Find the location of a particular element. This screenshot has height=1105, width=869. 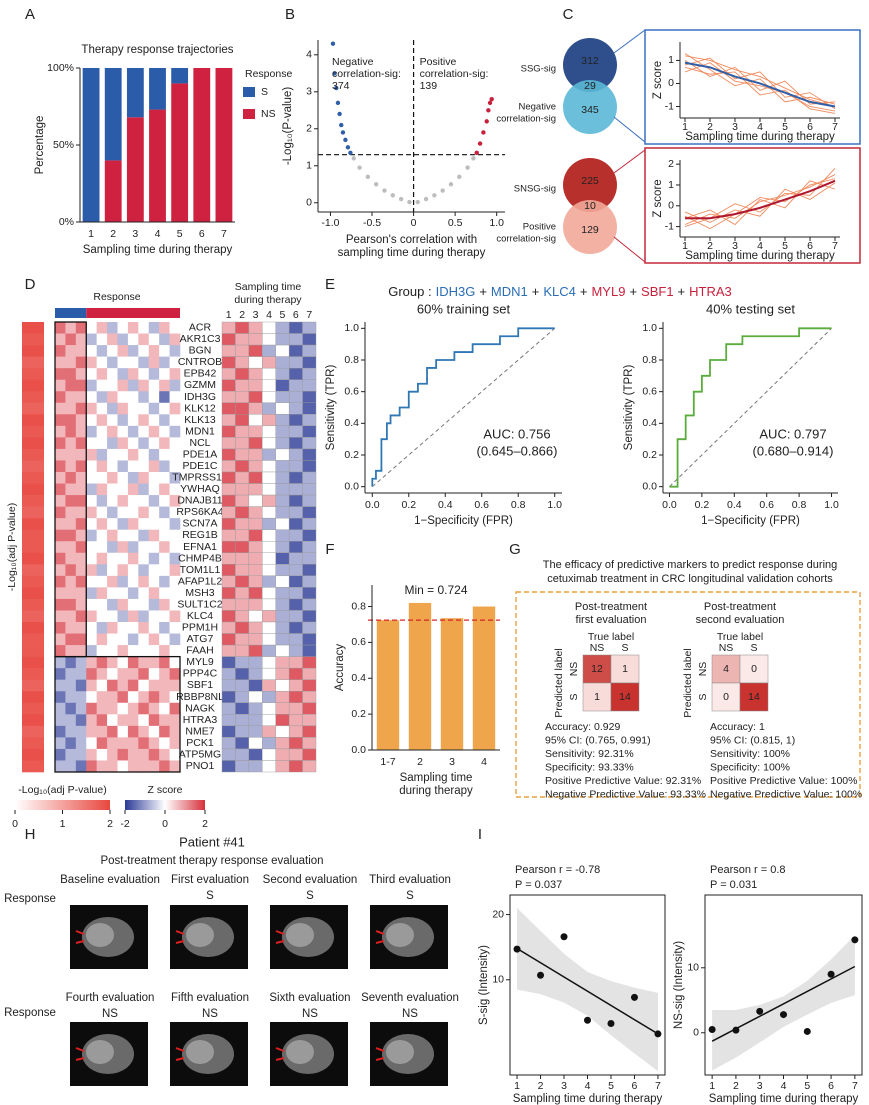

matrix-value: 4 is located at coordinates (726, 669).